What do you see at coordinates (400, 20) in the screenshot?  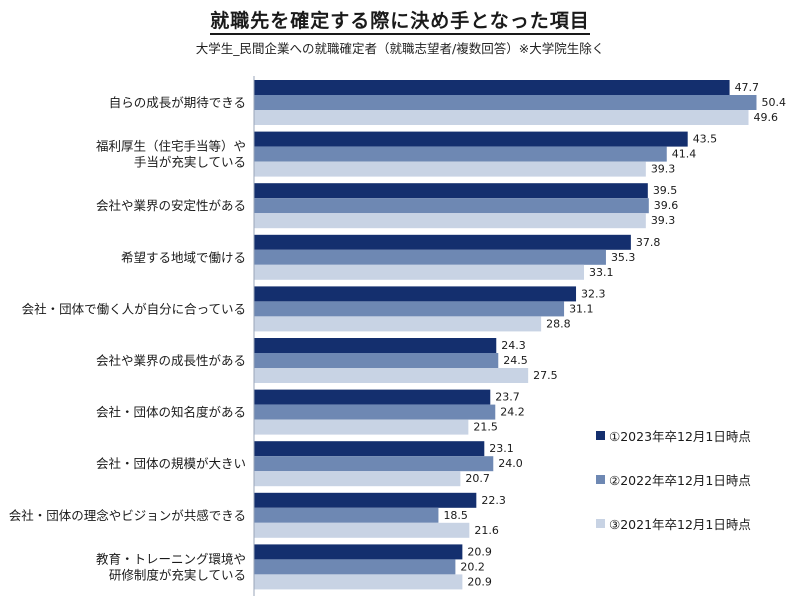 I see `chart-title: 就職先を確定する際に決め手となった項目` at bounding box center [400, 20].